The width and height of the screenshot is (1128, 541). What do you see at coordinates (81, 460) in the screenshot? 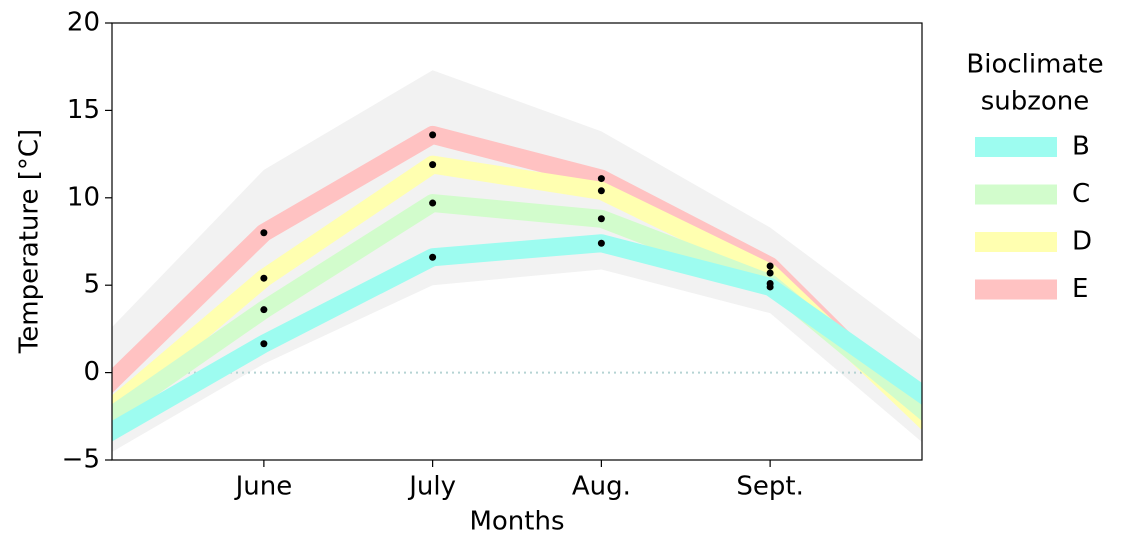
I see `y-tick-label: −5` at bounding box center [81, 460].